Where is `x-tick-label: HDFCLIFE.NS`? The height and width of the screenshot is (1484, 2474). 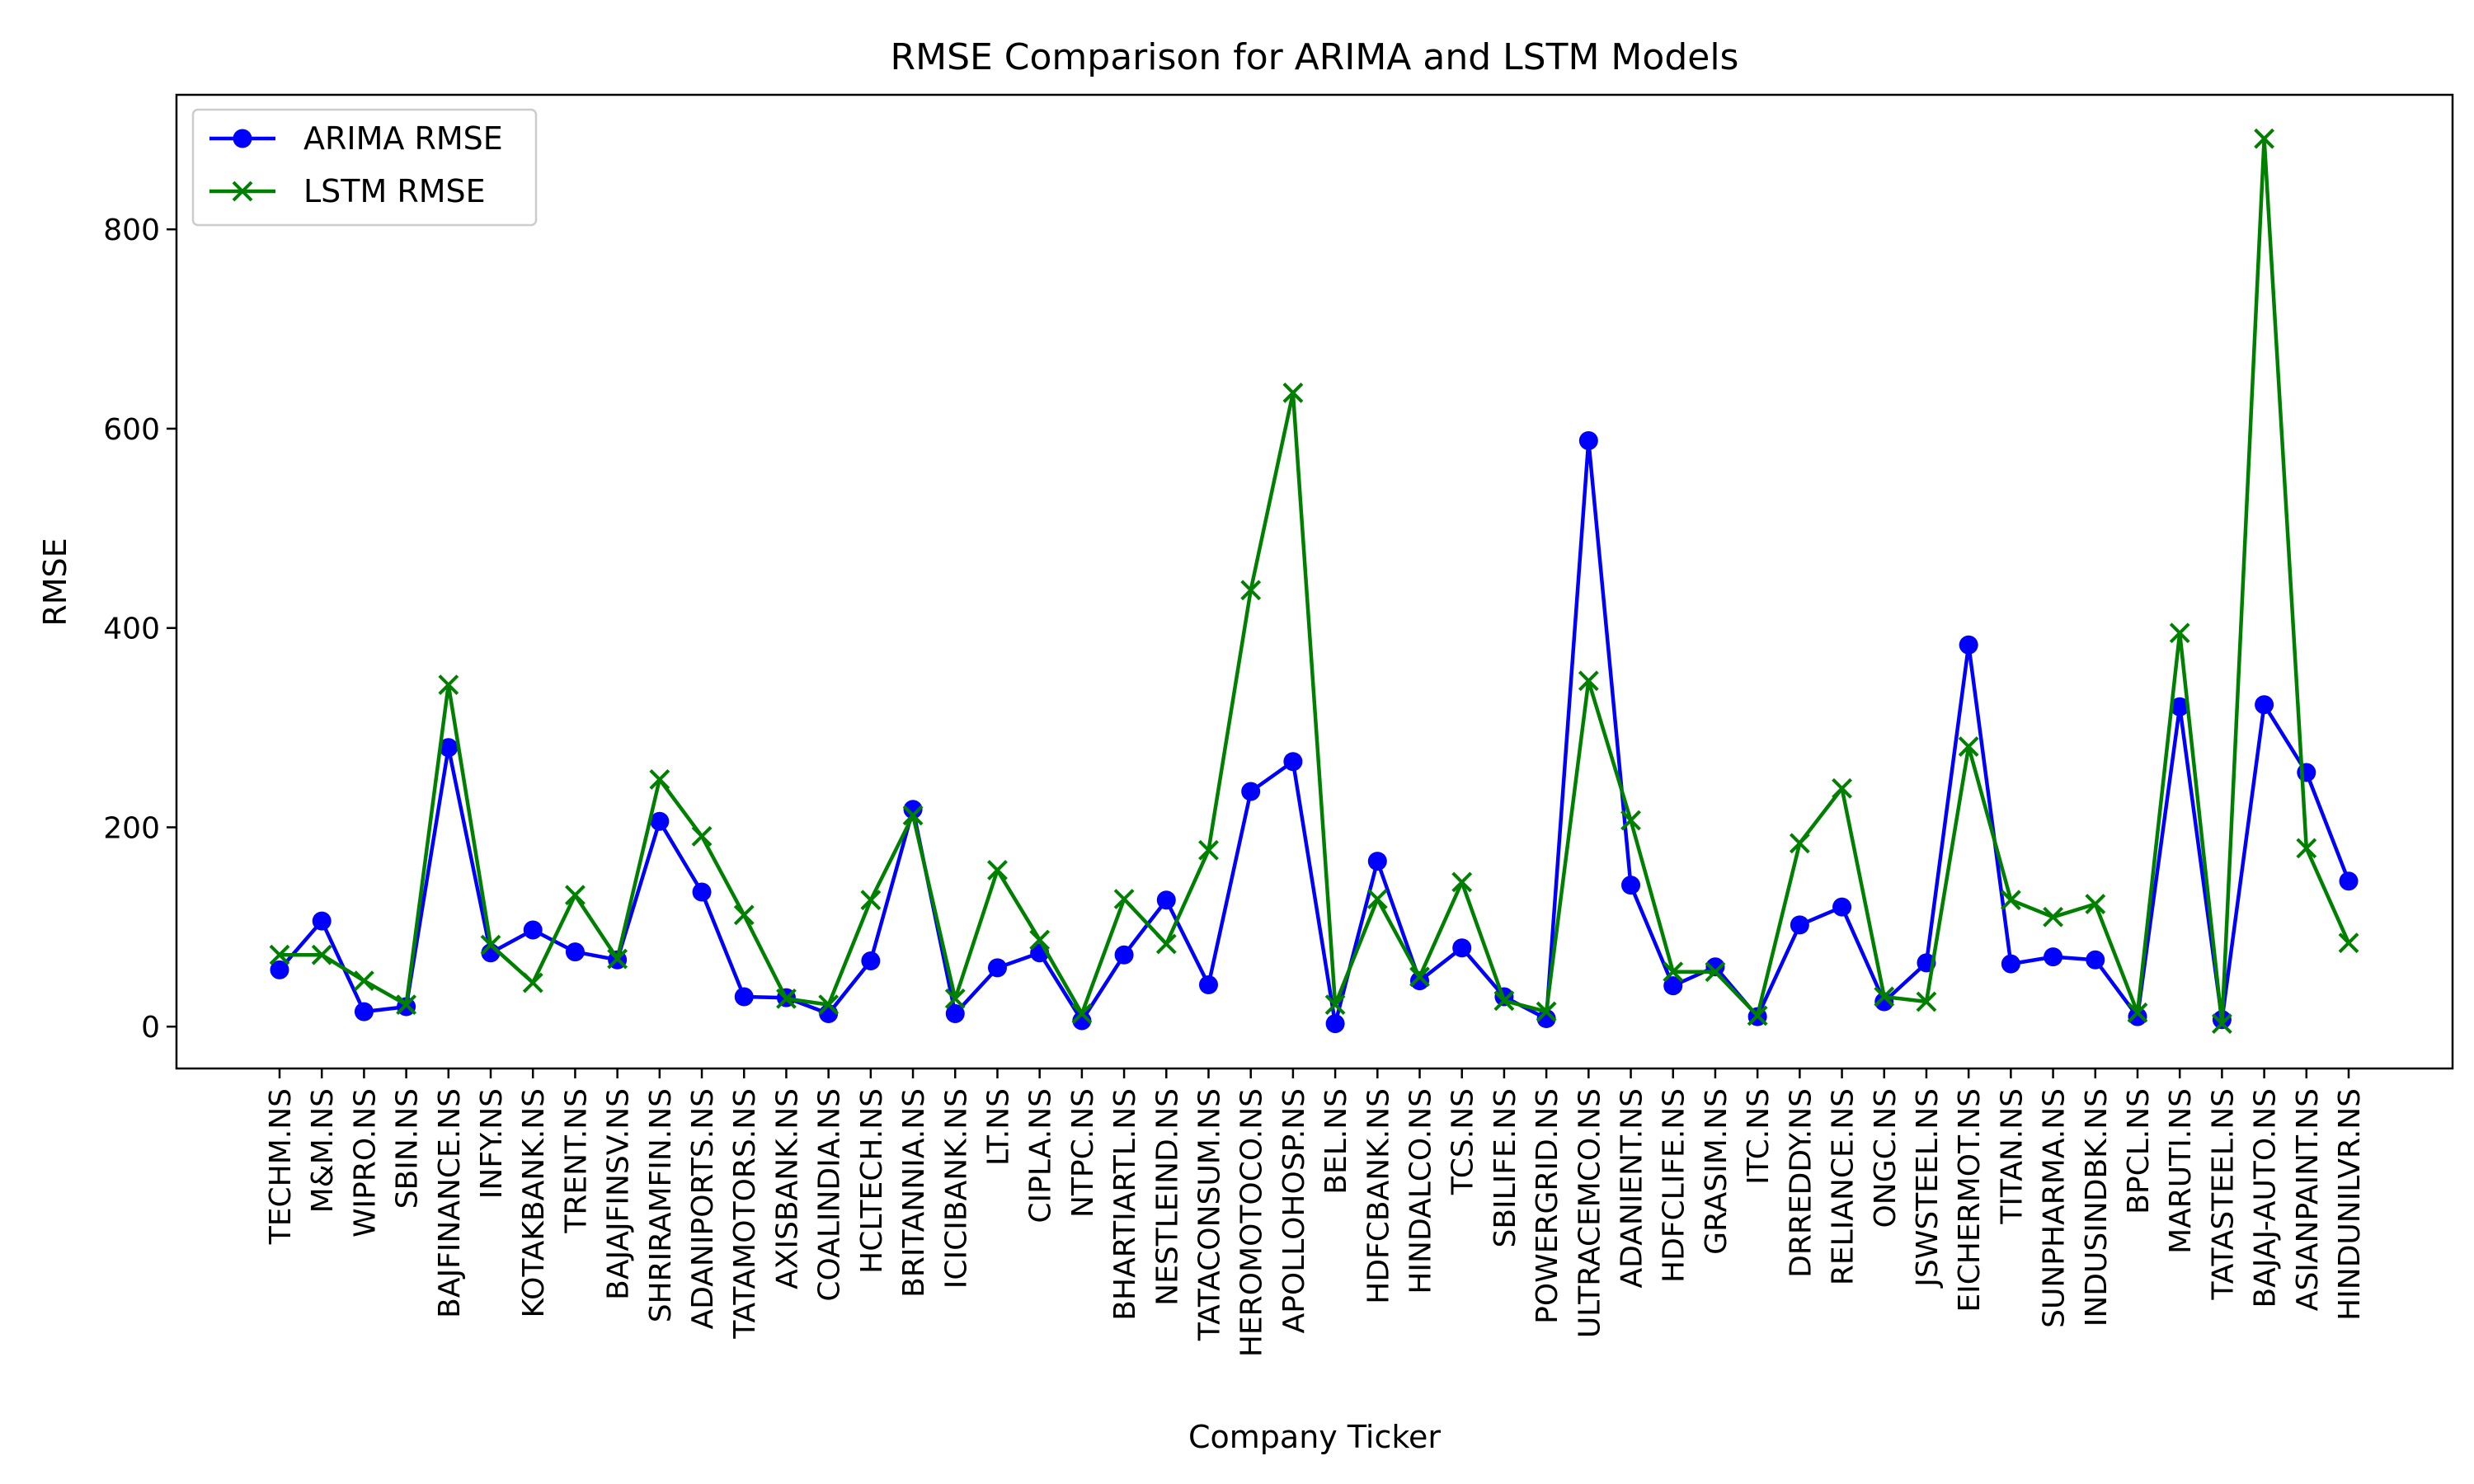
x-tick-label: HDFCLIFE.NS is located at coordinates (1674, 1185).